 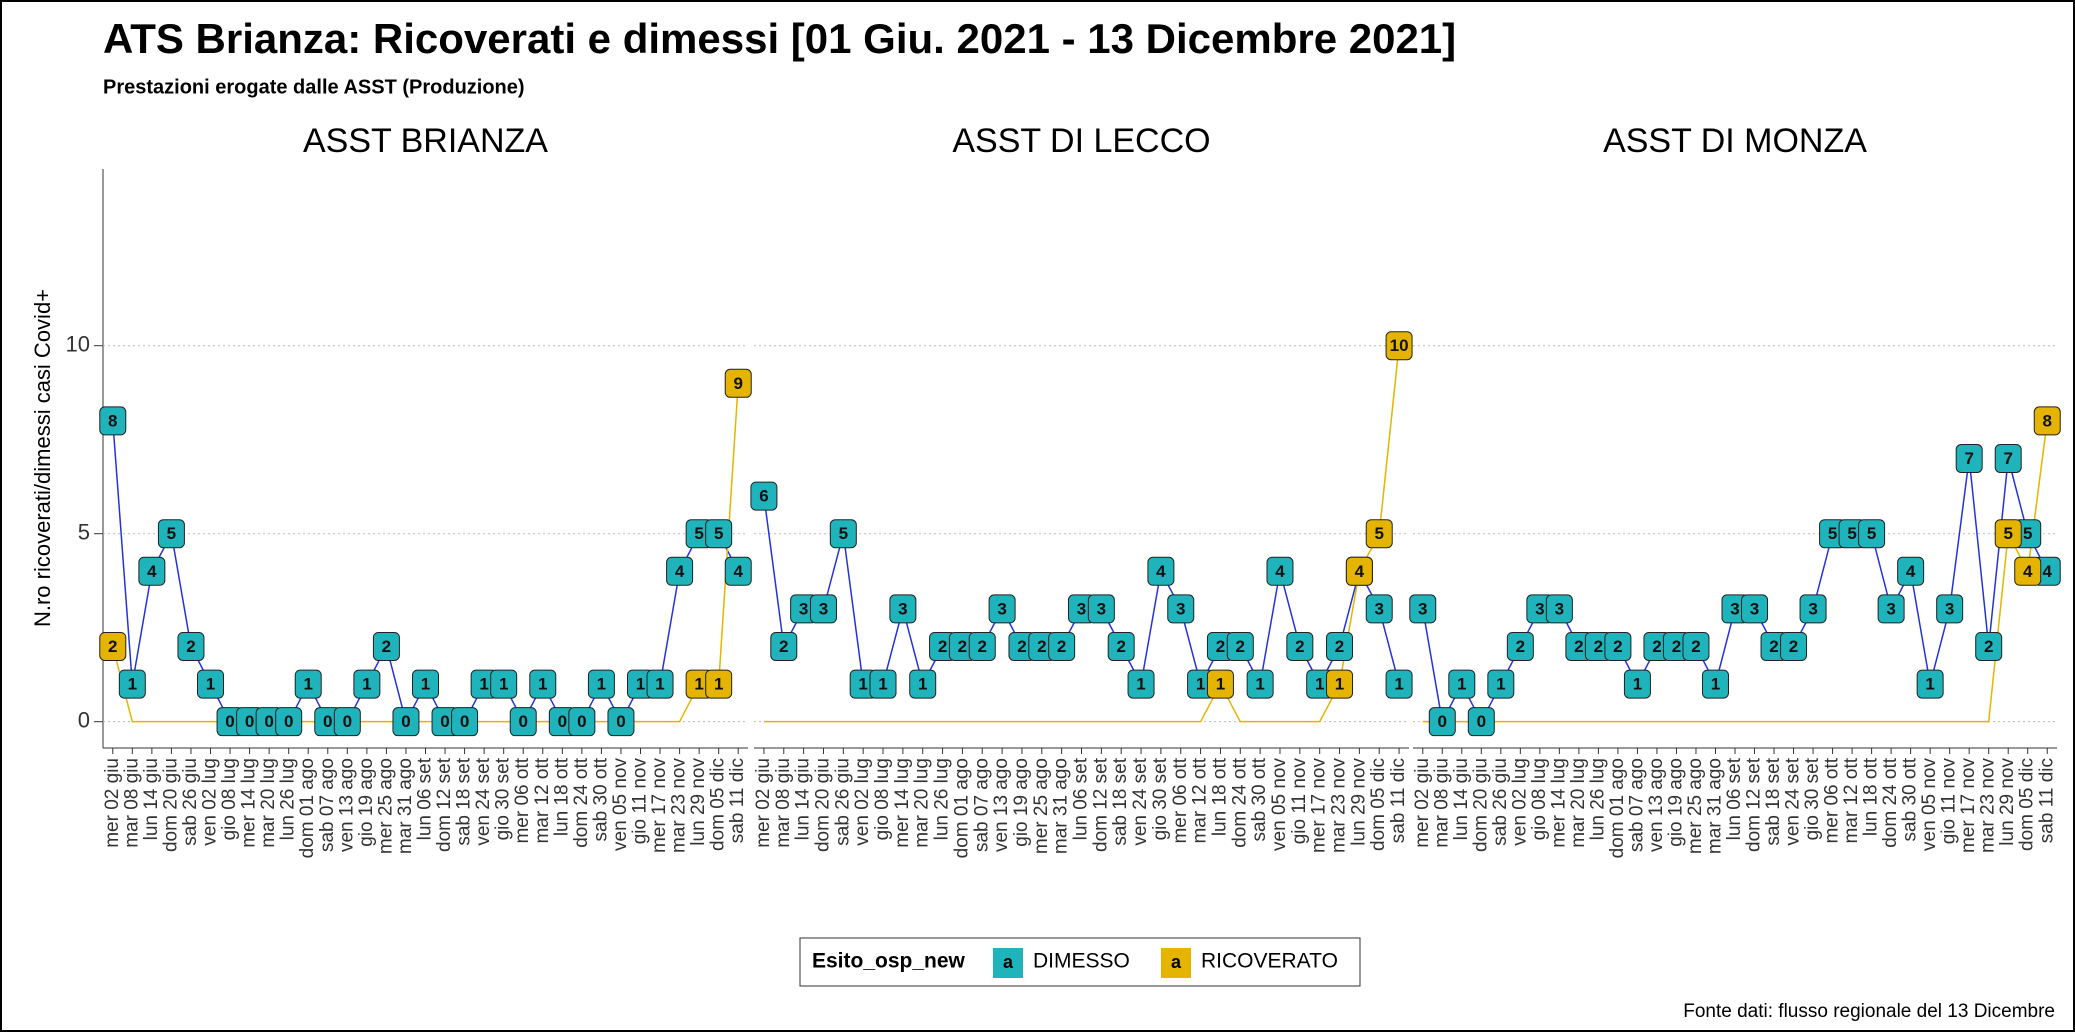 What do you see at coordinates (1735, 141) in the screenshot?
I see `facet-title: ASST DI MONZA` at bounding box center [1735, 141].